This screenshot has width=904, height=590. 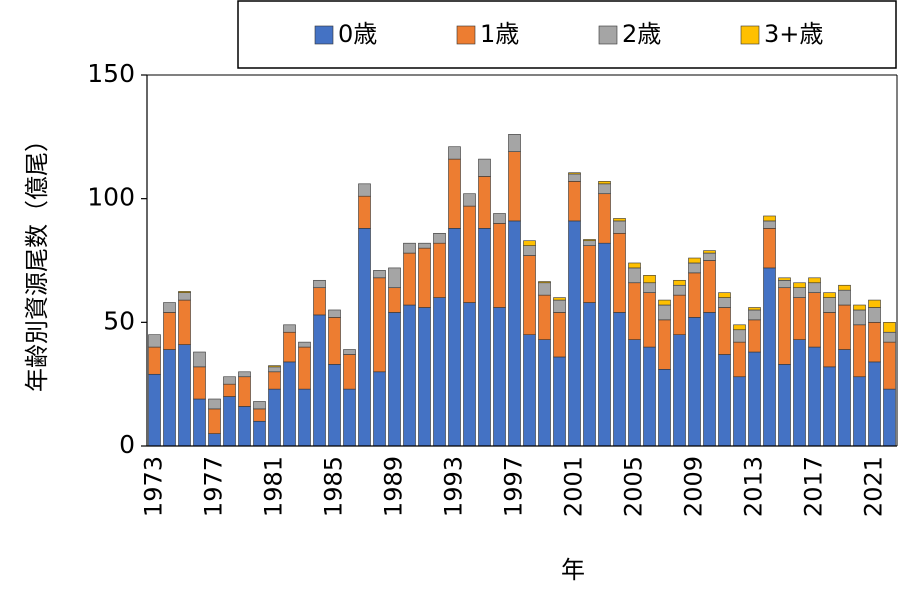 I want to click on y-axis-title: 年齢別資源尾数（億尾）, so click(x=37, y=260).